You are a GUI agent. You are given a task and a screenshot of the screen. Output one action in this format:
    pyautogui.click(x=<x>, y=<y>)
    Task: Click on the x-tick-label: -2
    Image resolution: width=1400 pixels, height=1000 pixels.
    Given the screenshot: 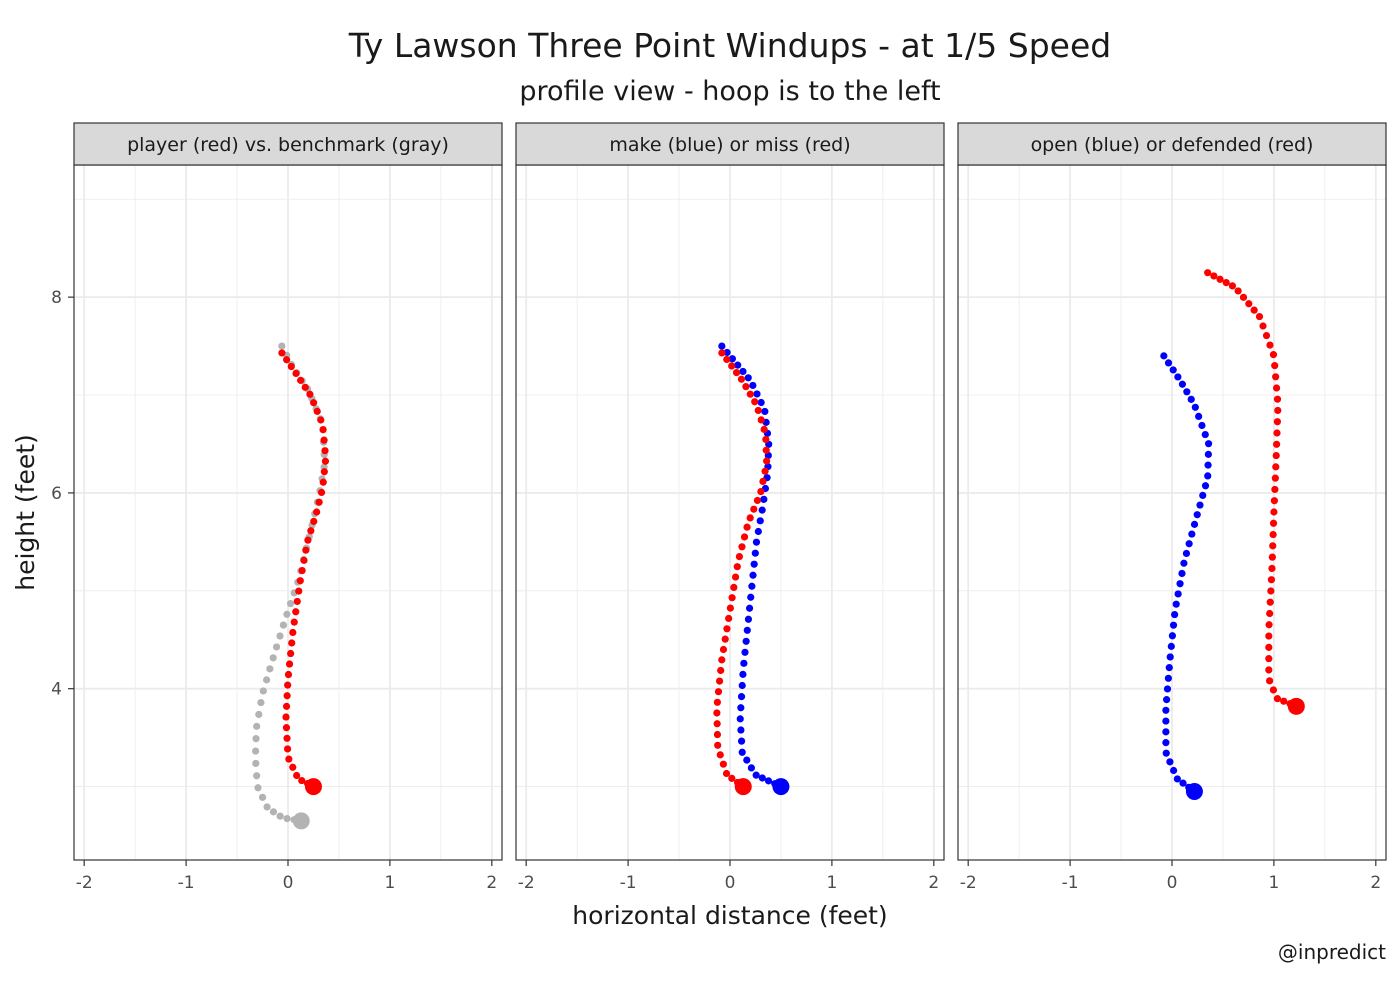 What is the action you would take?
    pyautogui.click(x=968, y=883)
    